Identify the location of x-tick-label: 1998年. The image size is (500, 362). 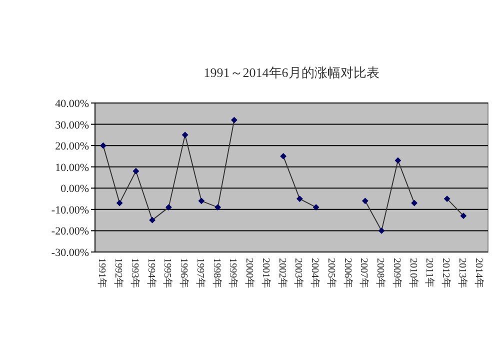
(216, 273).